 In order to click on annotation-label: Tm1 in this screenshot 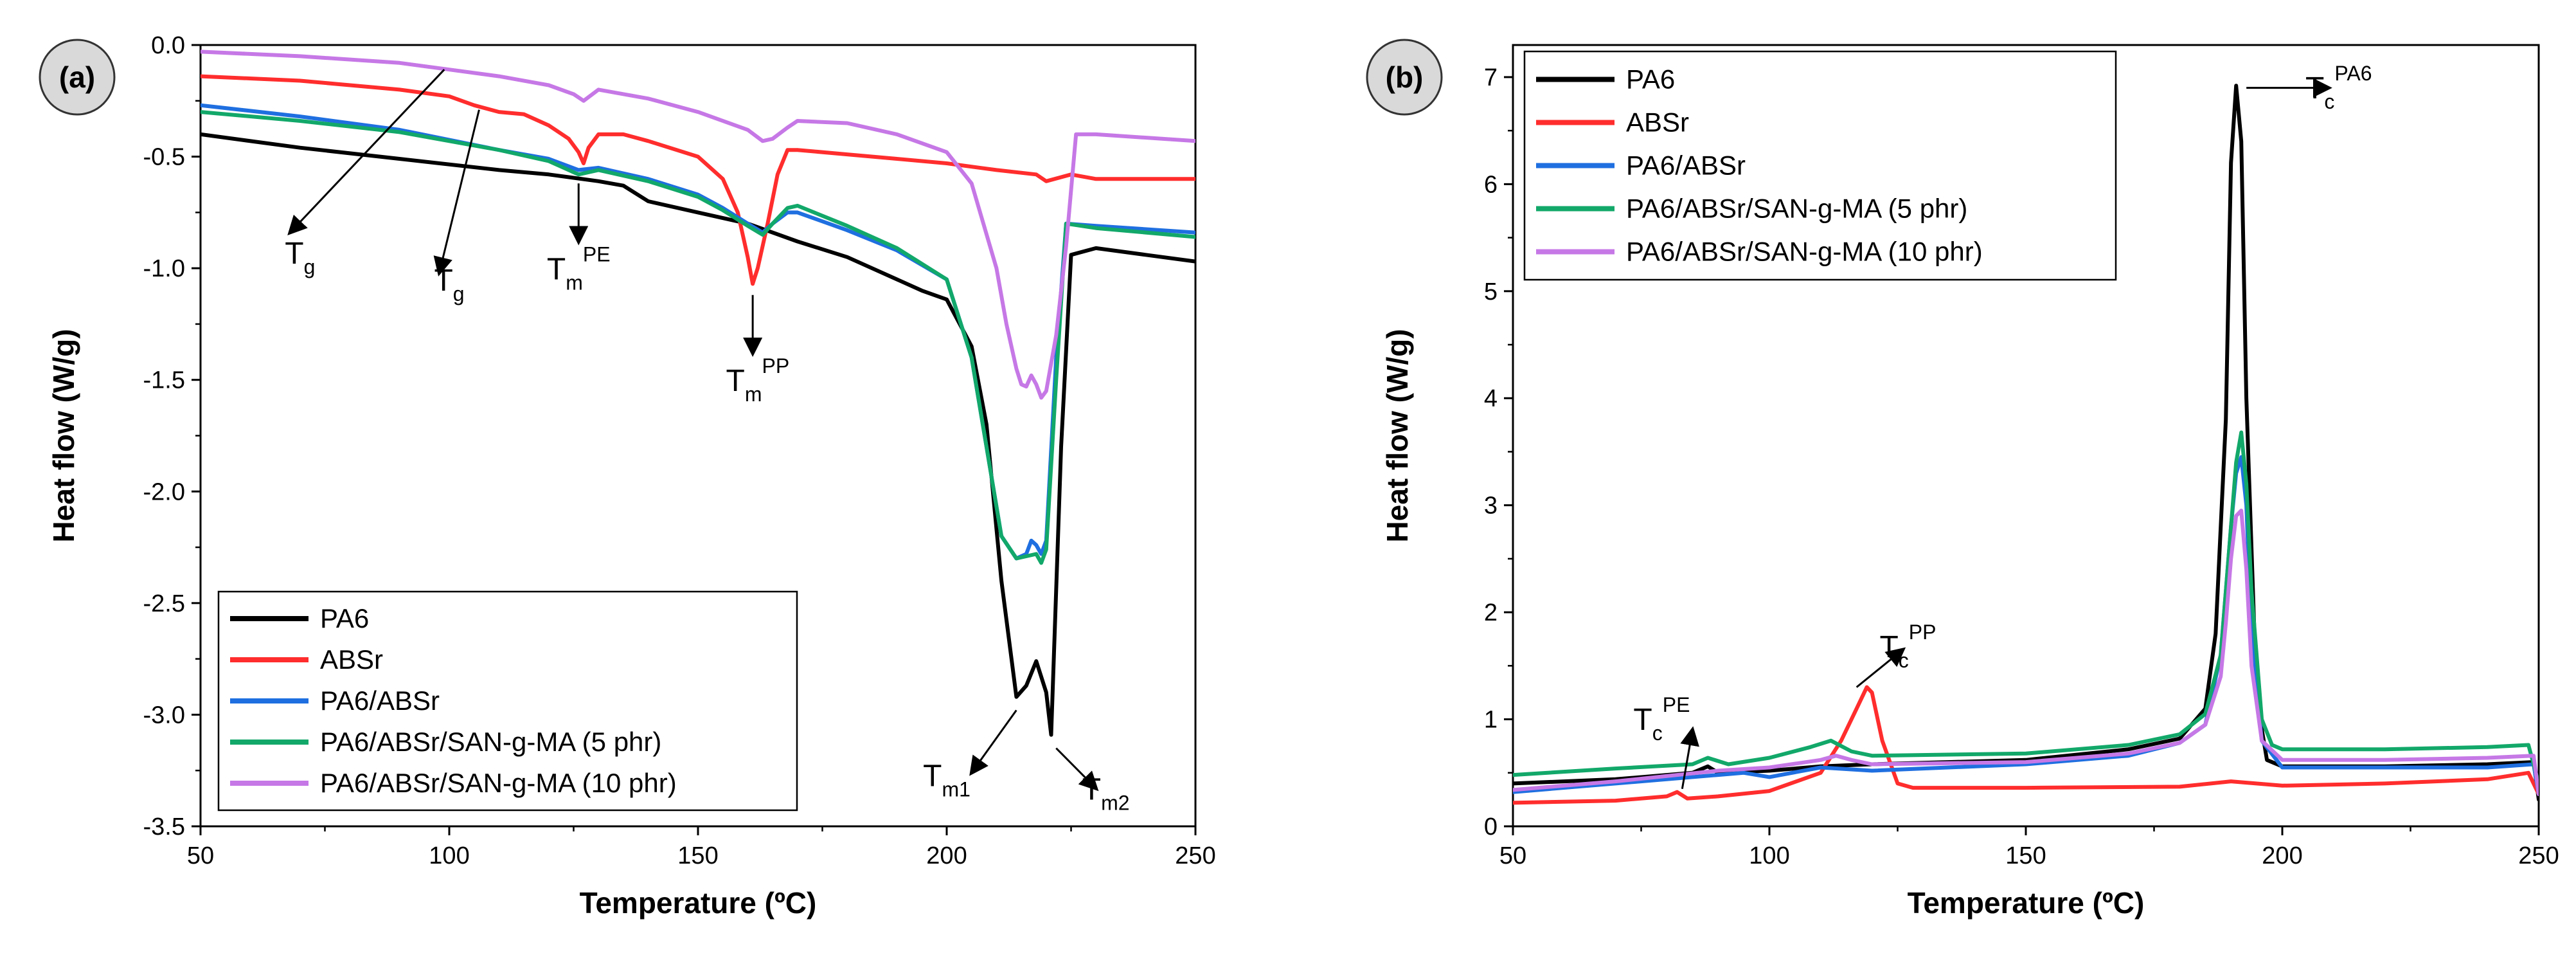, I will do `click(946, 780)`.